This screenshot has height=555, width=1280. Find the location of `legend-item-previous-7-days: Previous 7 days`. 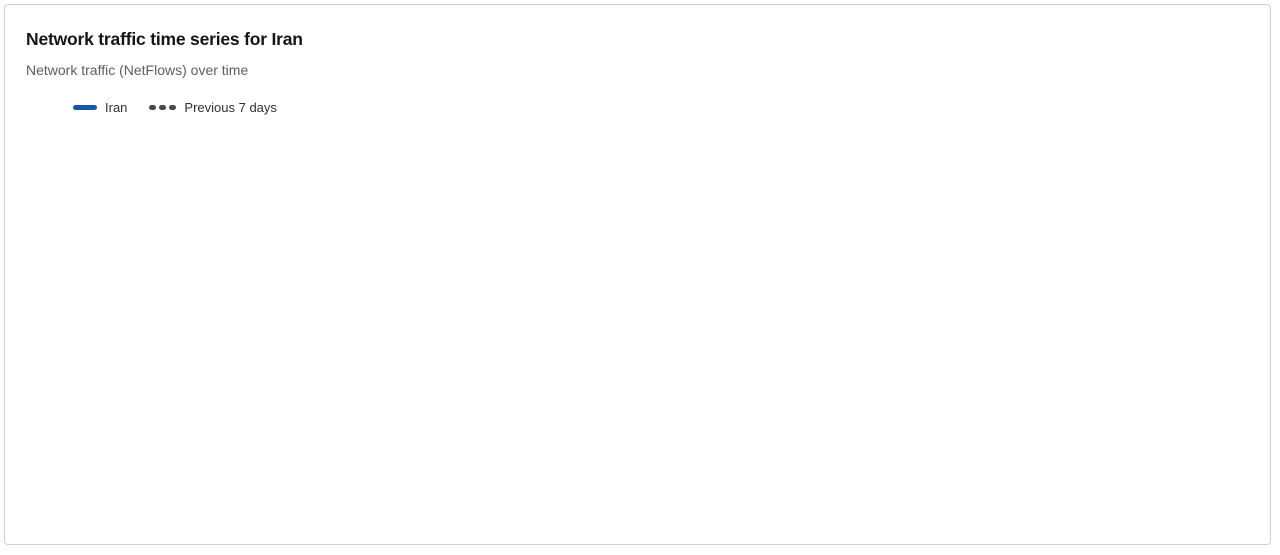

legend-item-previous-7-days: Previous 7 days is located at coordinates (213, 107).